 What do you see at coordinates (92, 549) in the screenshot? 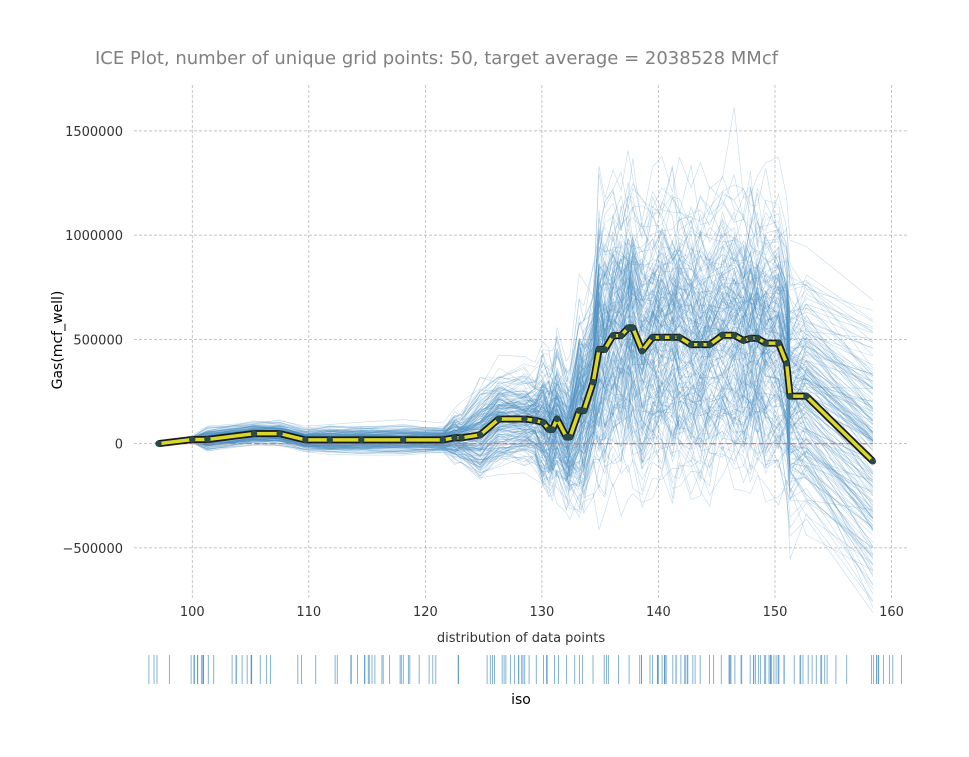
I see `y-tick-label: −500000` at bounding box center [92, 549].